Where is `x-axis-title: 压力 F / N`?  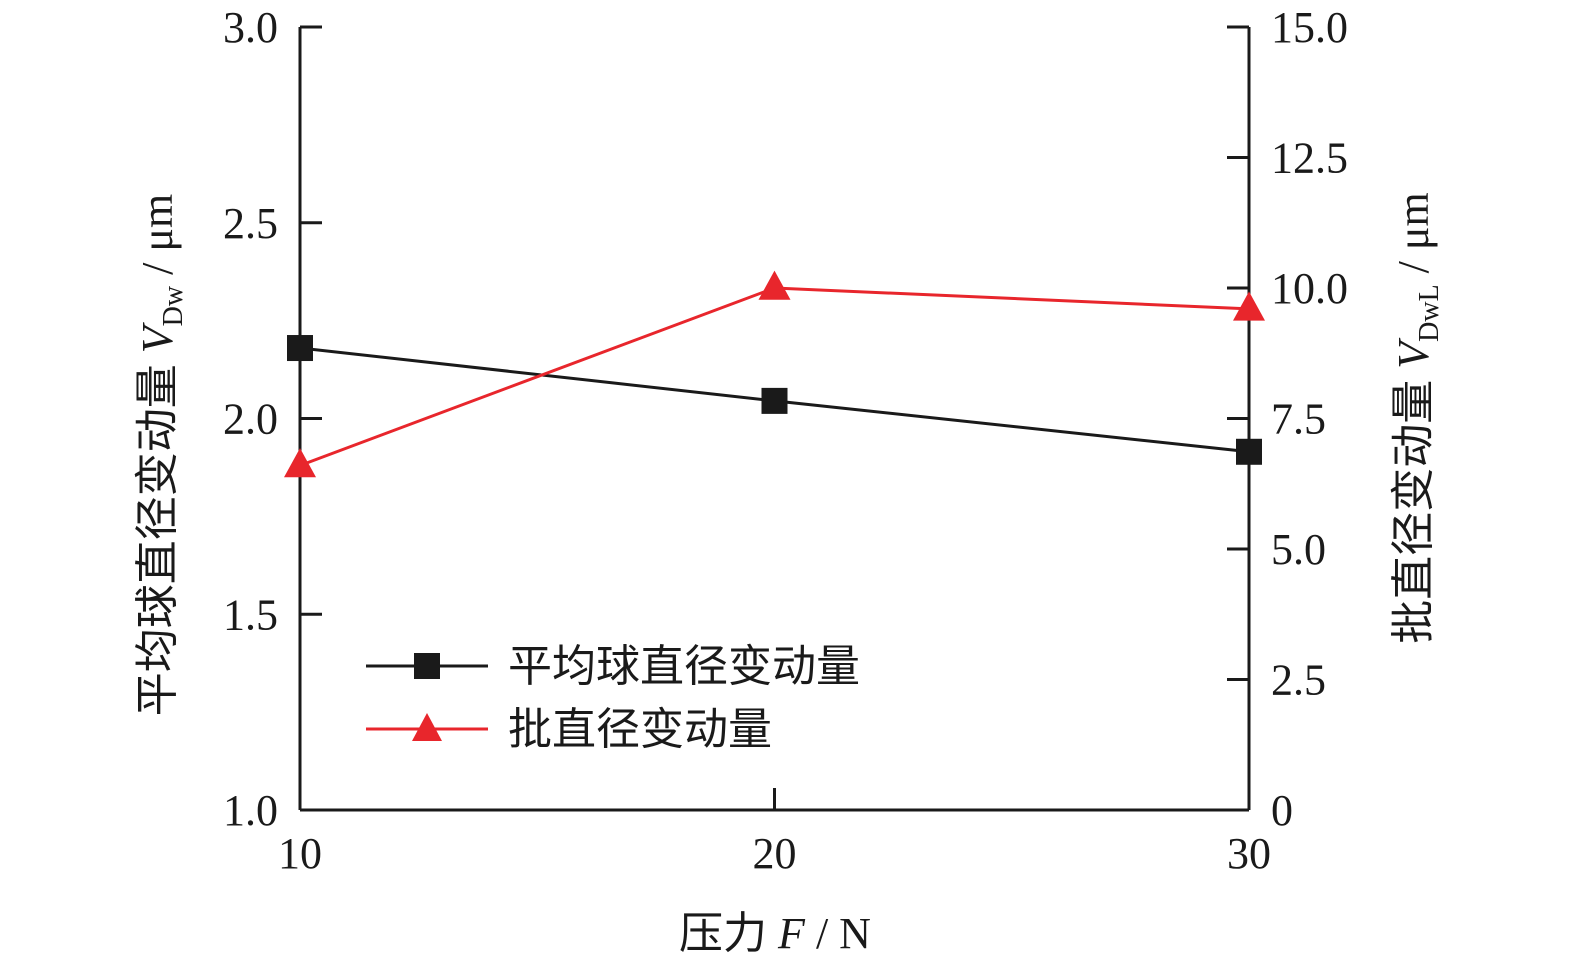 x-axis-title: 压力 F / N is located at coordinates (775, 933).